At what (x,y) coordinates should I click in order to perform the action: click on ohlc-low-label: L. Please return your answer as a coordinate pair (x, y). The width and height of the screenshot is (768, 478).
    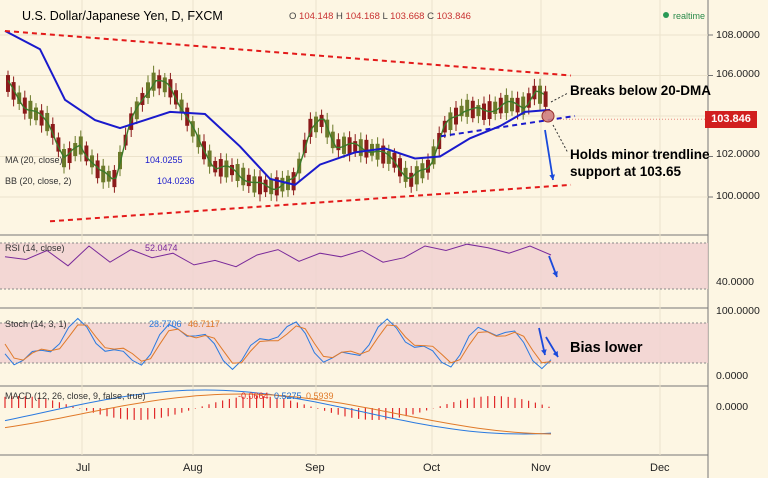
    Looking at the image, I should click on (385, 16).